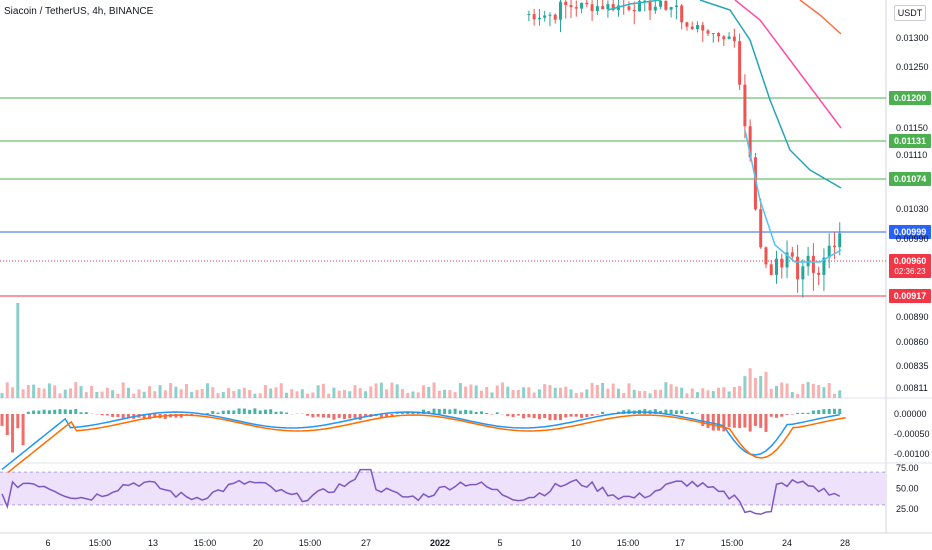 This screenshot has height=550, width=932. Describe the element at coordinates (366, 543) in the screenshot. I see `time-tick-label: 27` at that location.